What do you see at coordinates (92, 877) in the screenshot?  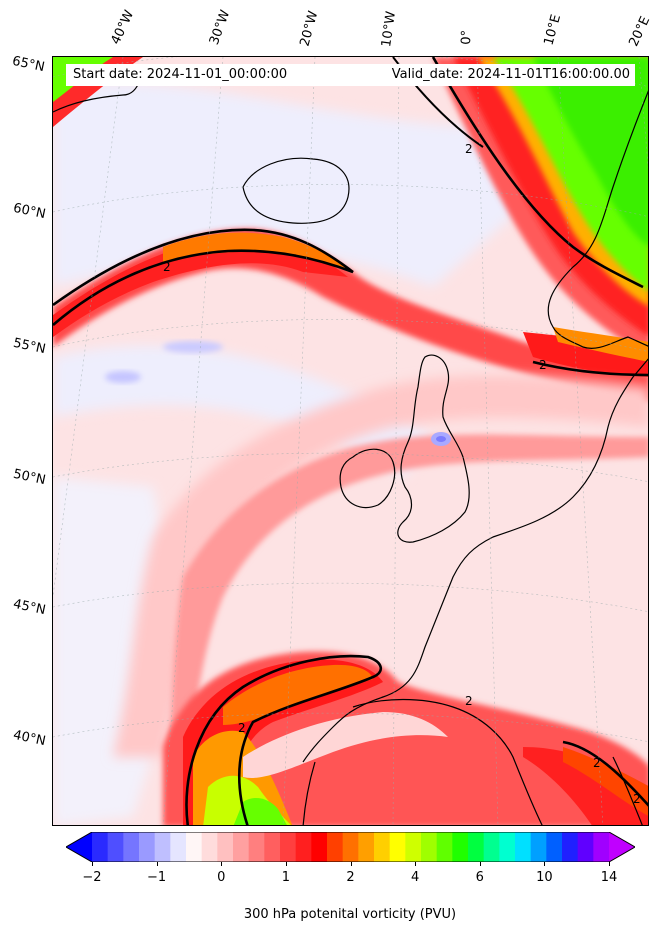 I see `colorbar-tick-label: −2` at bounding box center [92, 877].